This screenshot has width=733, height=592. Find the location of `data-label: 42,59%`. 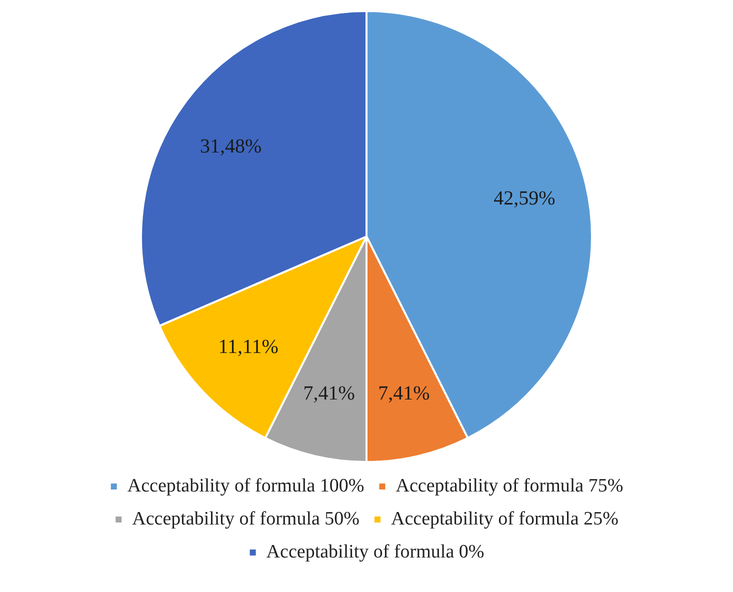

data-label: 42,59% is located at coordinates (525, 198).